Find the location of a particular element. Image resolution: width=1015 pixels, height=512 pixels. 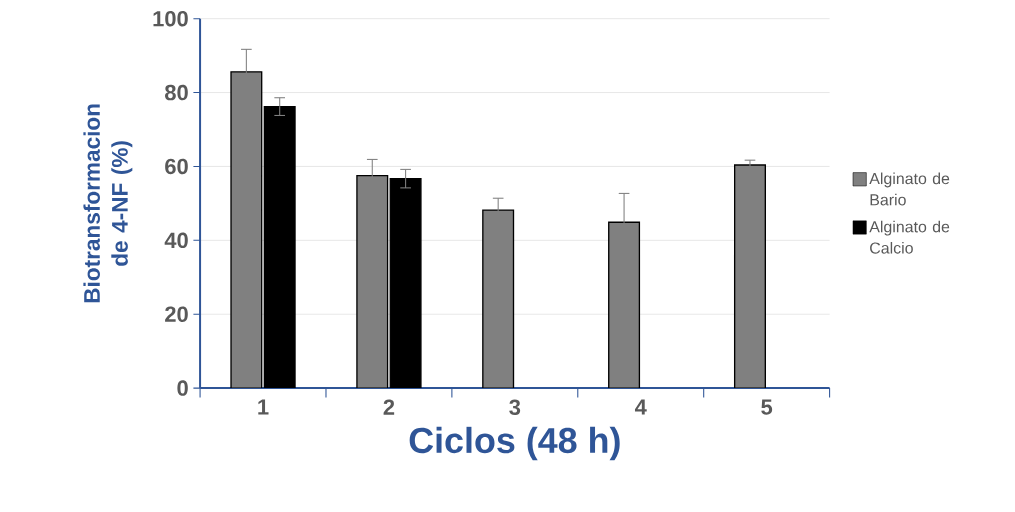

y-axis-title: Biotransformacion de 4-NF (%) is located at coordinates (108, 203).